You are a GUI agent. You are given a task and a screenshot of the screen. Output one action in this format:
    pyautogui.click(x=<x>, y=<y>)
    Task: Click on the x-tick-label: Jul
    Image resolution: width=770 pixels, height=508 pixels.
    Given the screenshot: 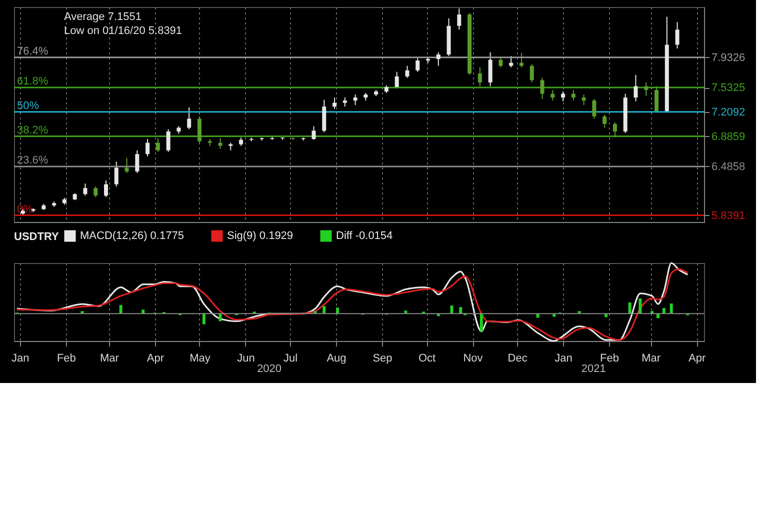 What is the action you would take?
    pyautogui.click(x=290, y=358)
    